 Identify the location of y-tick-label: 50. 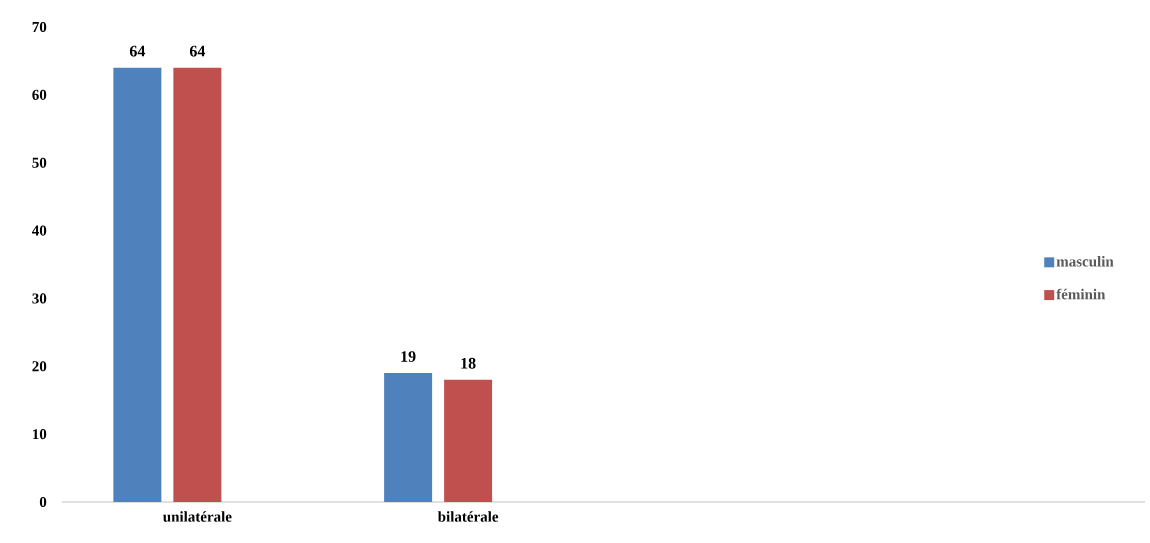
(39, 162).